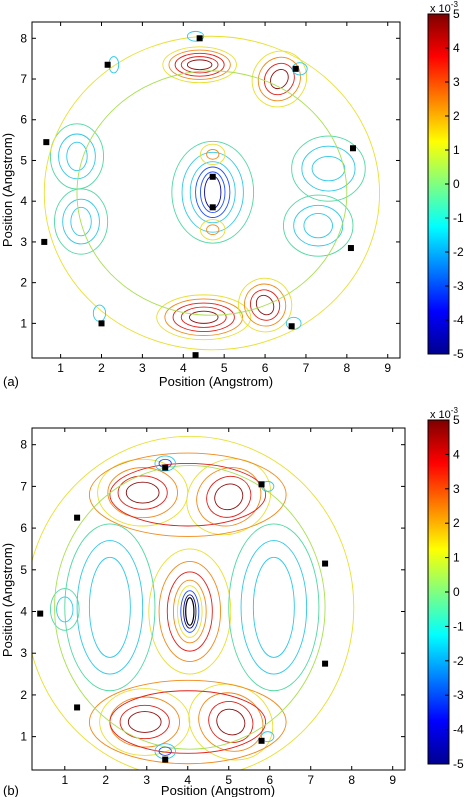 This screenshot has width=474, height=797. Describe the element at coordinates (183, 368) in the screenshot. I see `x-tick-label: 4` at that location.